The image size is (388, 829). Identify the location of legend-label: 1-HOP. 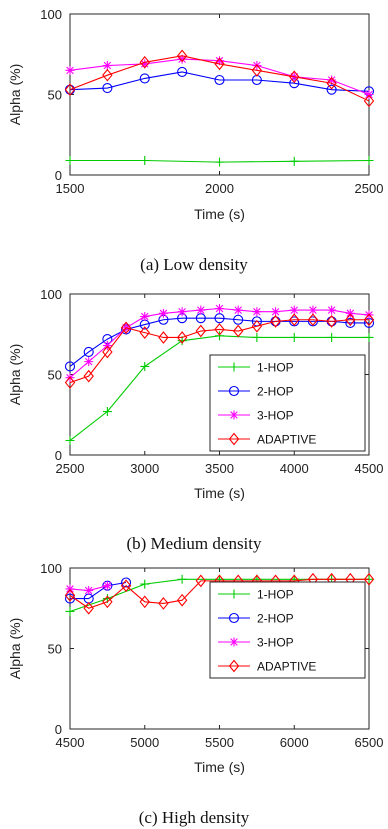
(275, 595).